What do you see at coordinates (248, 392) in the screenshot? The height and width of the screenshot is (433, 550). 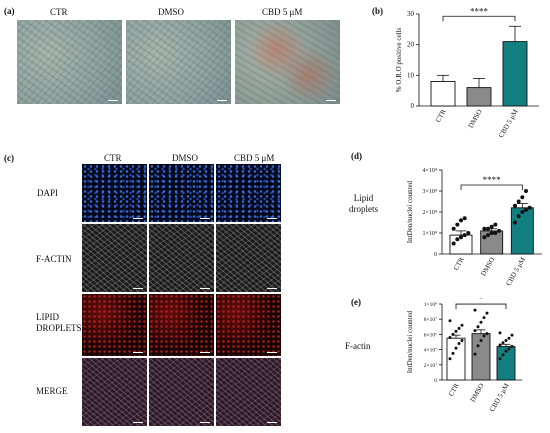 I see `fluor-merge-cbd` at bounding box center [248, 392].